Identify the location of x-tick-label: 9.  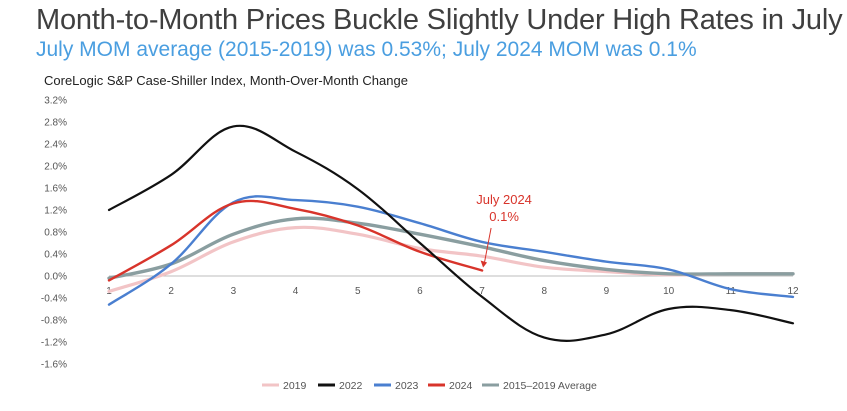
(607, 291).